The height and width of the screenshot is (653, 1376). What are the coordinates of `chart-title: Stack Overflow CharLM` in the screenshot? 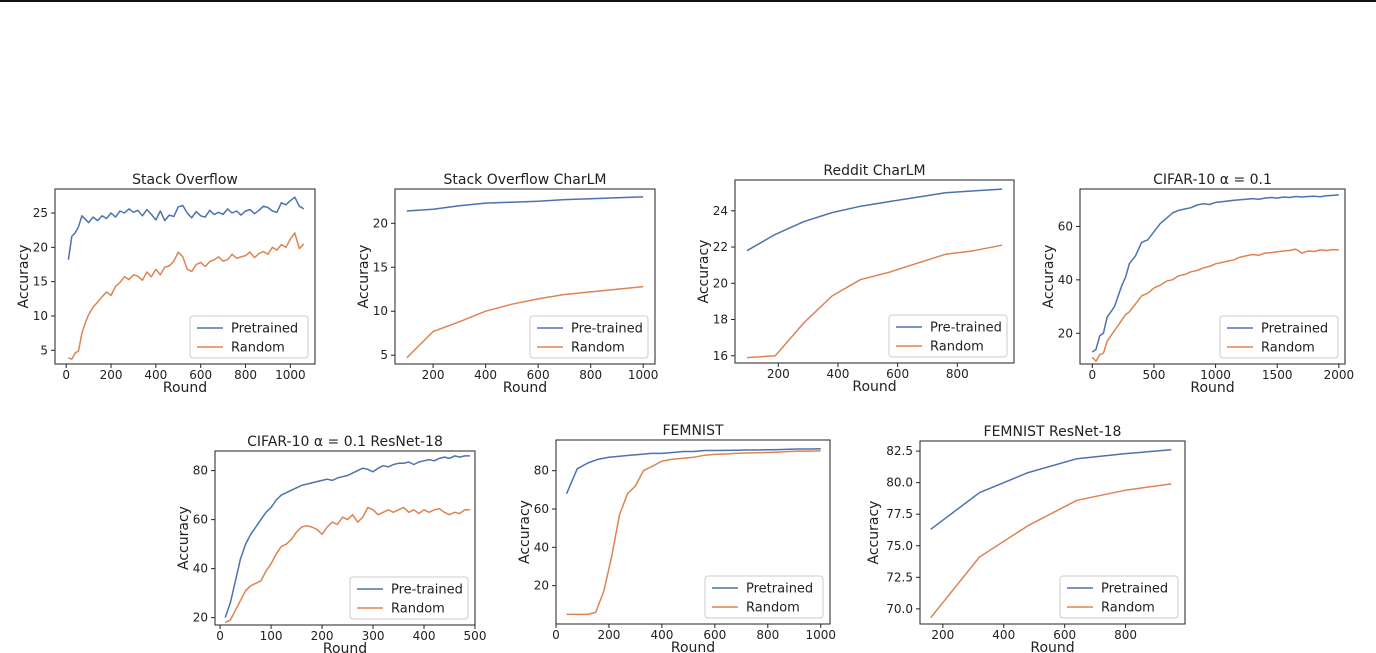 It's located at (524, 180).